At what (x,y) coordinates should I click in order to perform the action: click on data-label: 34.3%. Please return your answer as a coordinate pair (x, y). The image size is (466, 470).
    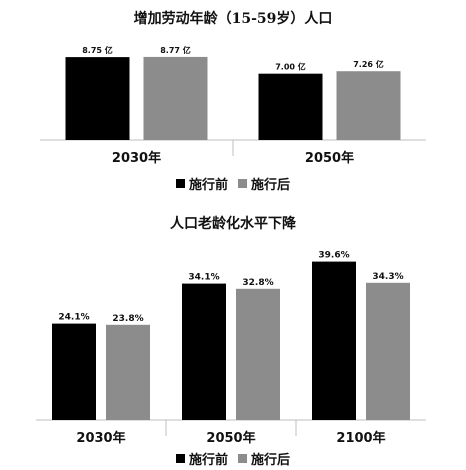
    Looking at the image, I should click on (387, 277).